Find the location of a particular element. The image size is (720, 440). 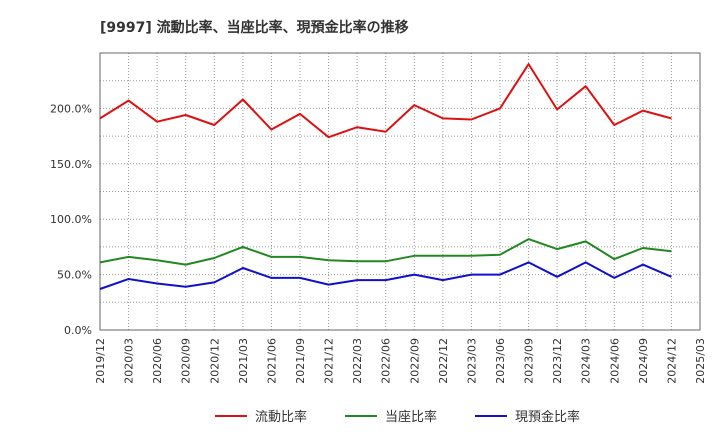

x-tick-label: 2025/03 is located at coordinates (700, 361).